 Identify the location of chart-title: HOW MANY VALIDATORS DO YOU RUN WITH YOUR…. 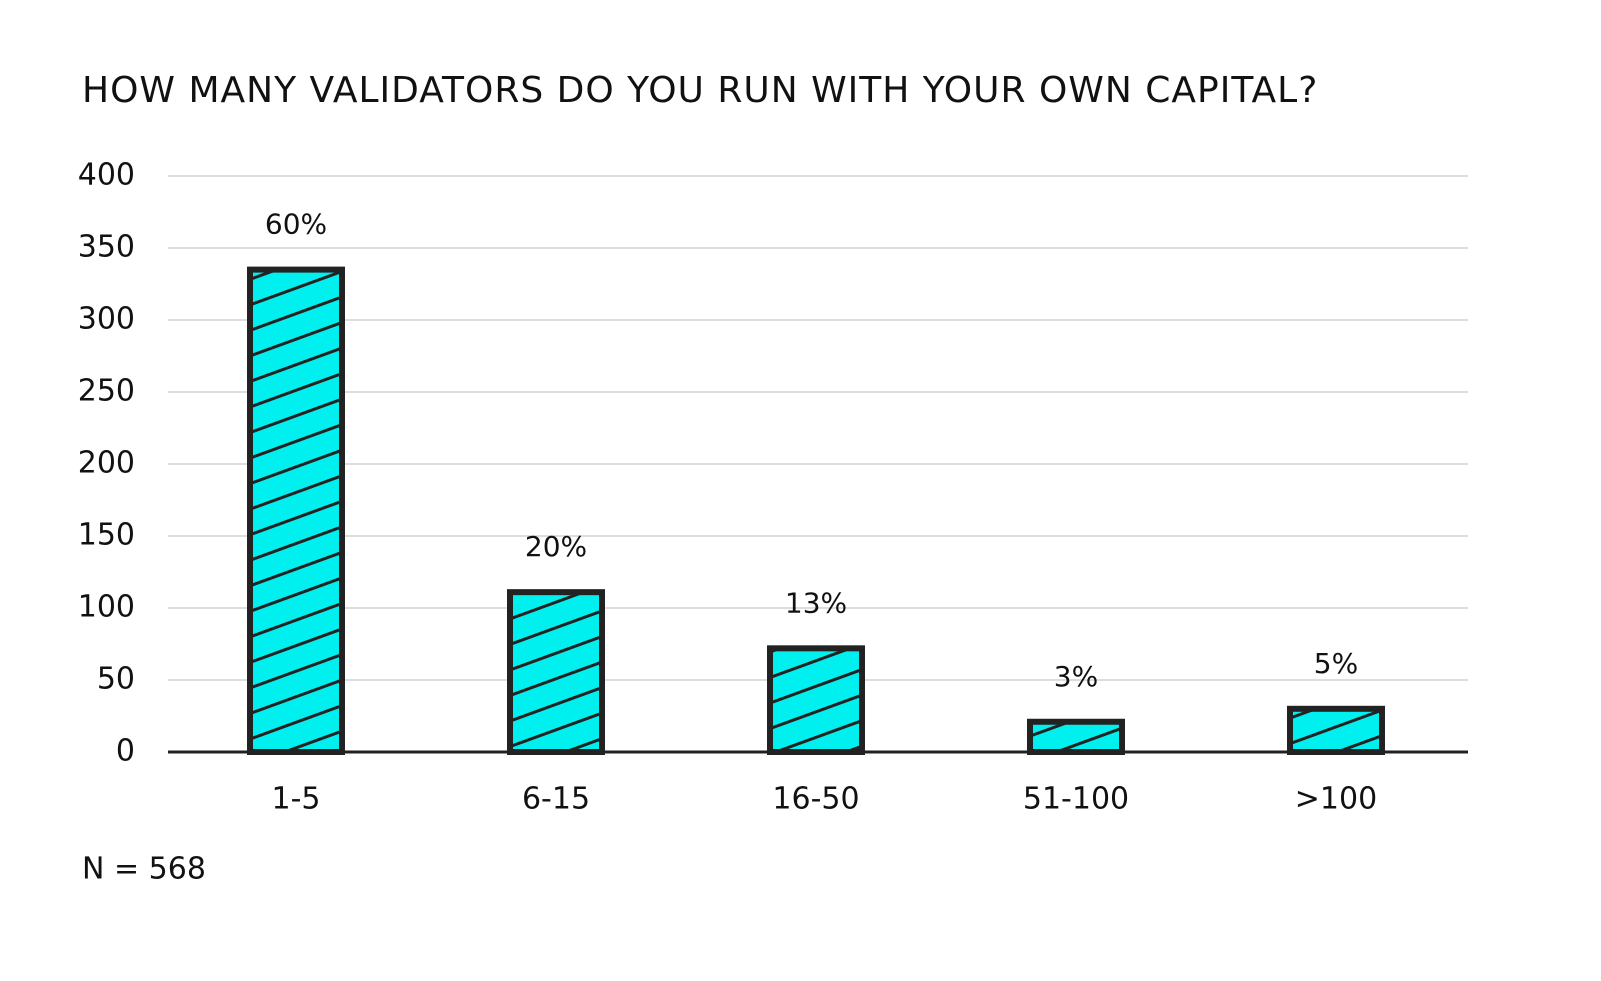
(700, 90).